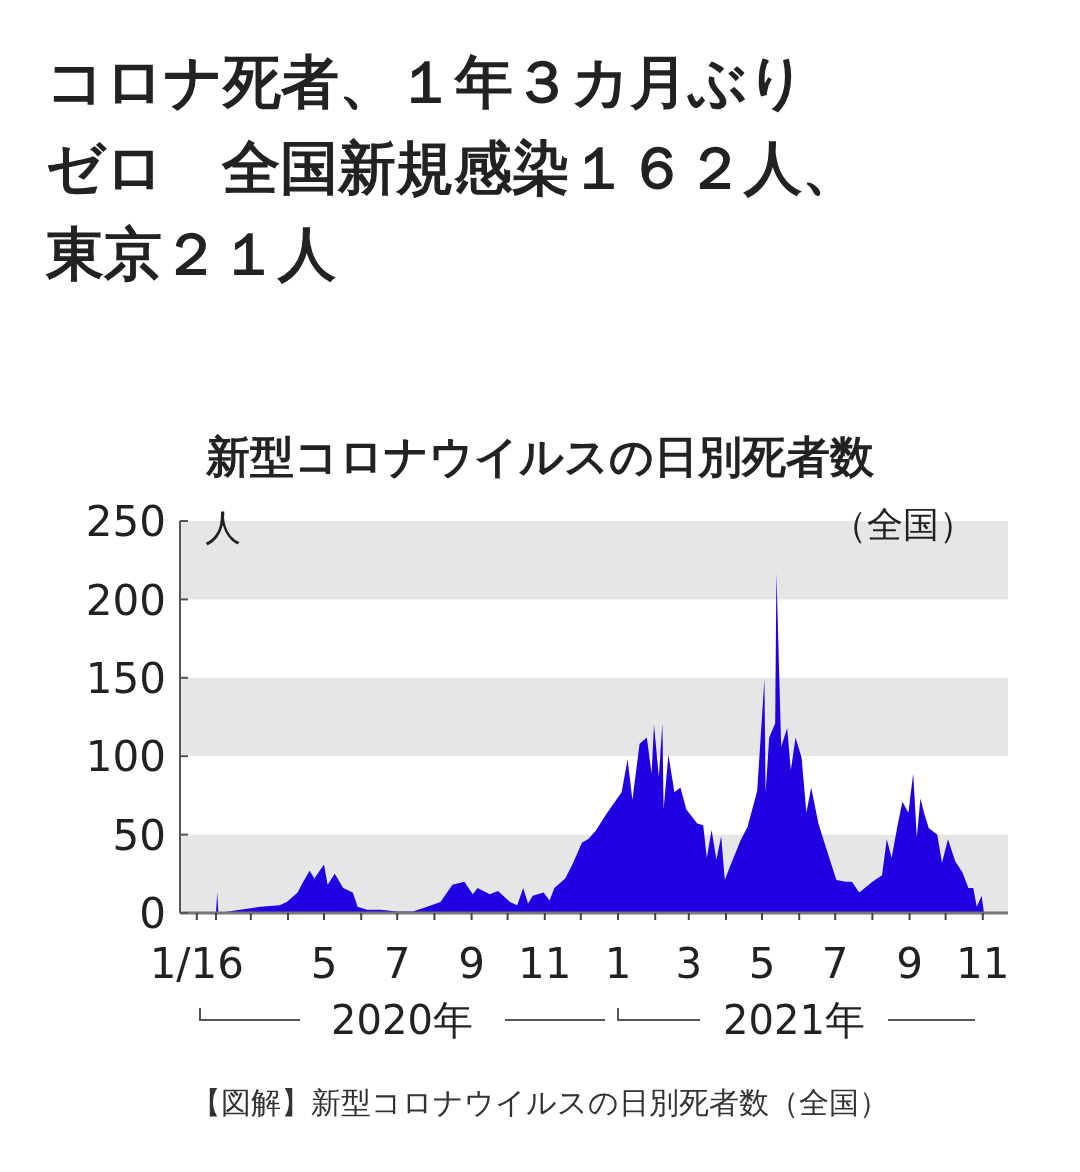 Image resolution: width=1080 pixels, height=1172 pixels. What do you see at coordinates (689, 963) in the screenshot?
I see `x-tick-label: 3` at bounding box center [689, 963].